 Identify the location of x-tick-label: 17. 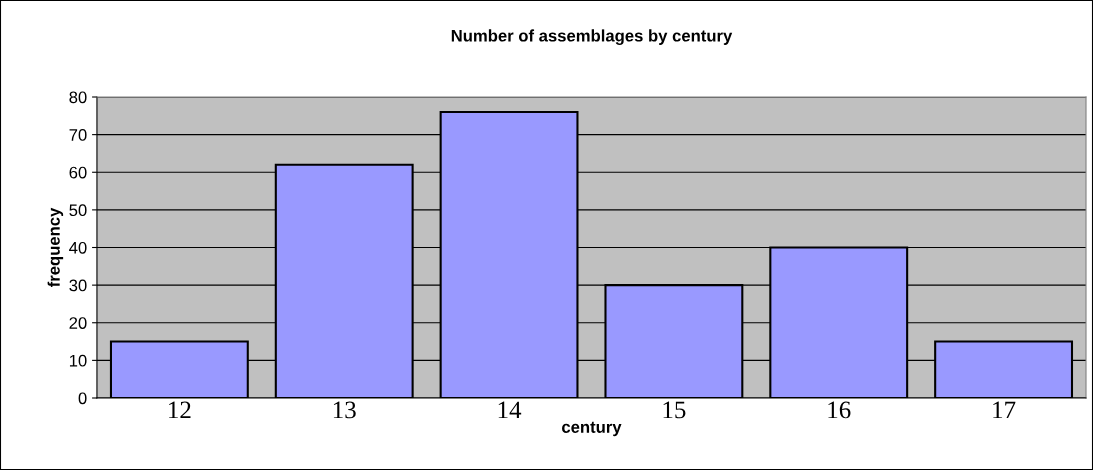
(1004, 410).